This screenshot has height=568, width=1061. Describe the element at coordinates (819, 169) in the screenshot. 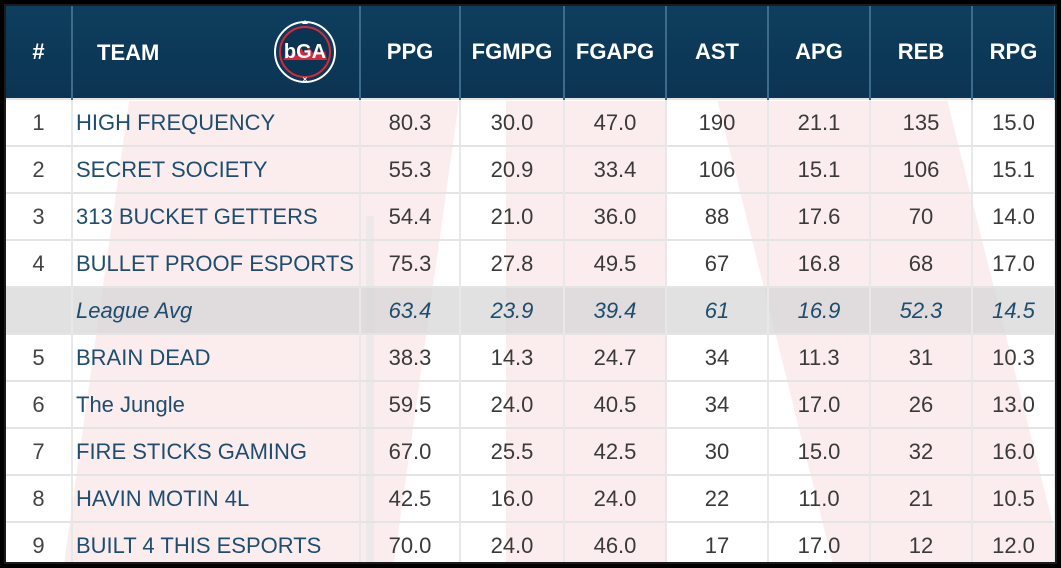

I see `apg-cell: 15.1` at that location.